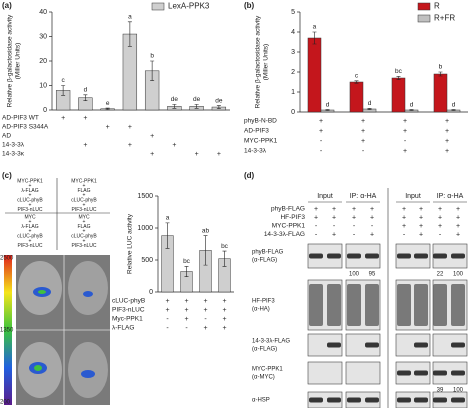  I want to click on colorbar, so click(8, 330).